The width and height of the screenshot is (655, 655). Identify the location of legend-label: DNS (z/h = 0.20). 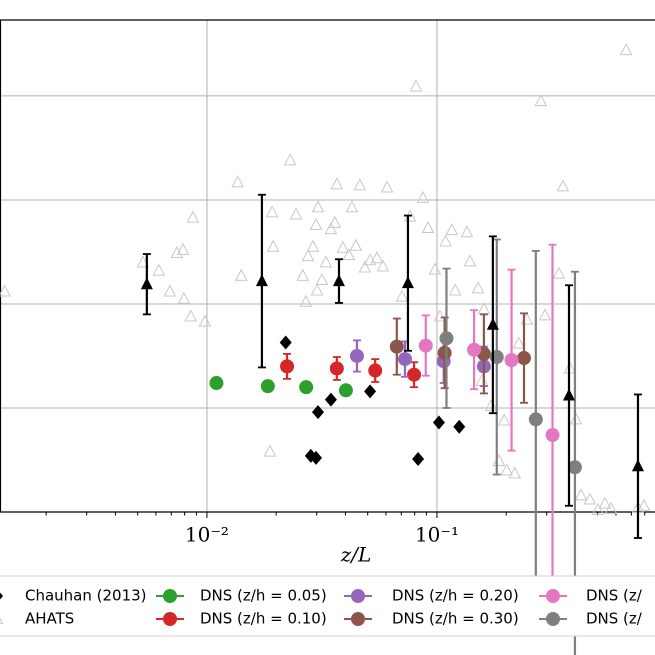
(455, 596).